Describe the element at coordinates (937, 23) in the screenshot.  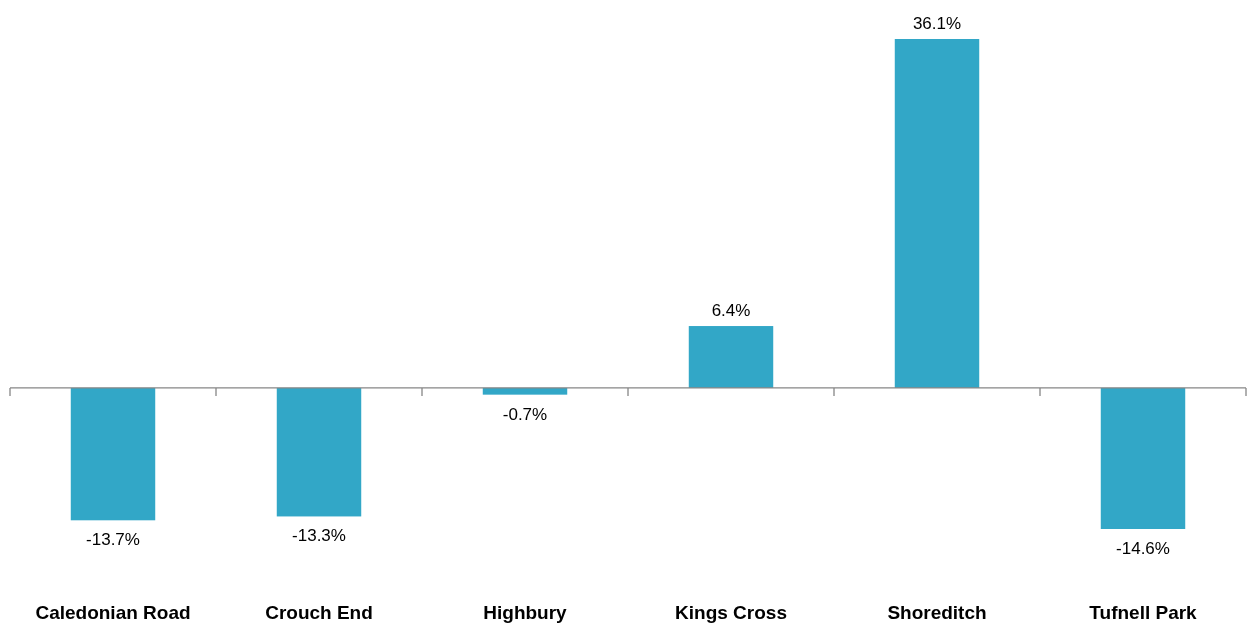
I see `data-label: 36.1%` at that location.